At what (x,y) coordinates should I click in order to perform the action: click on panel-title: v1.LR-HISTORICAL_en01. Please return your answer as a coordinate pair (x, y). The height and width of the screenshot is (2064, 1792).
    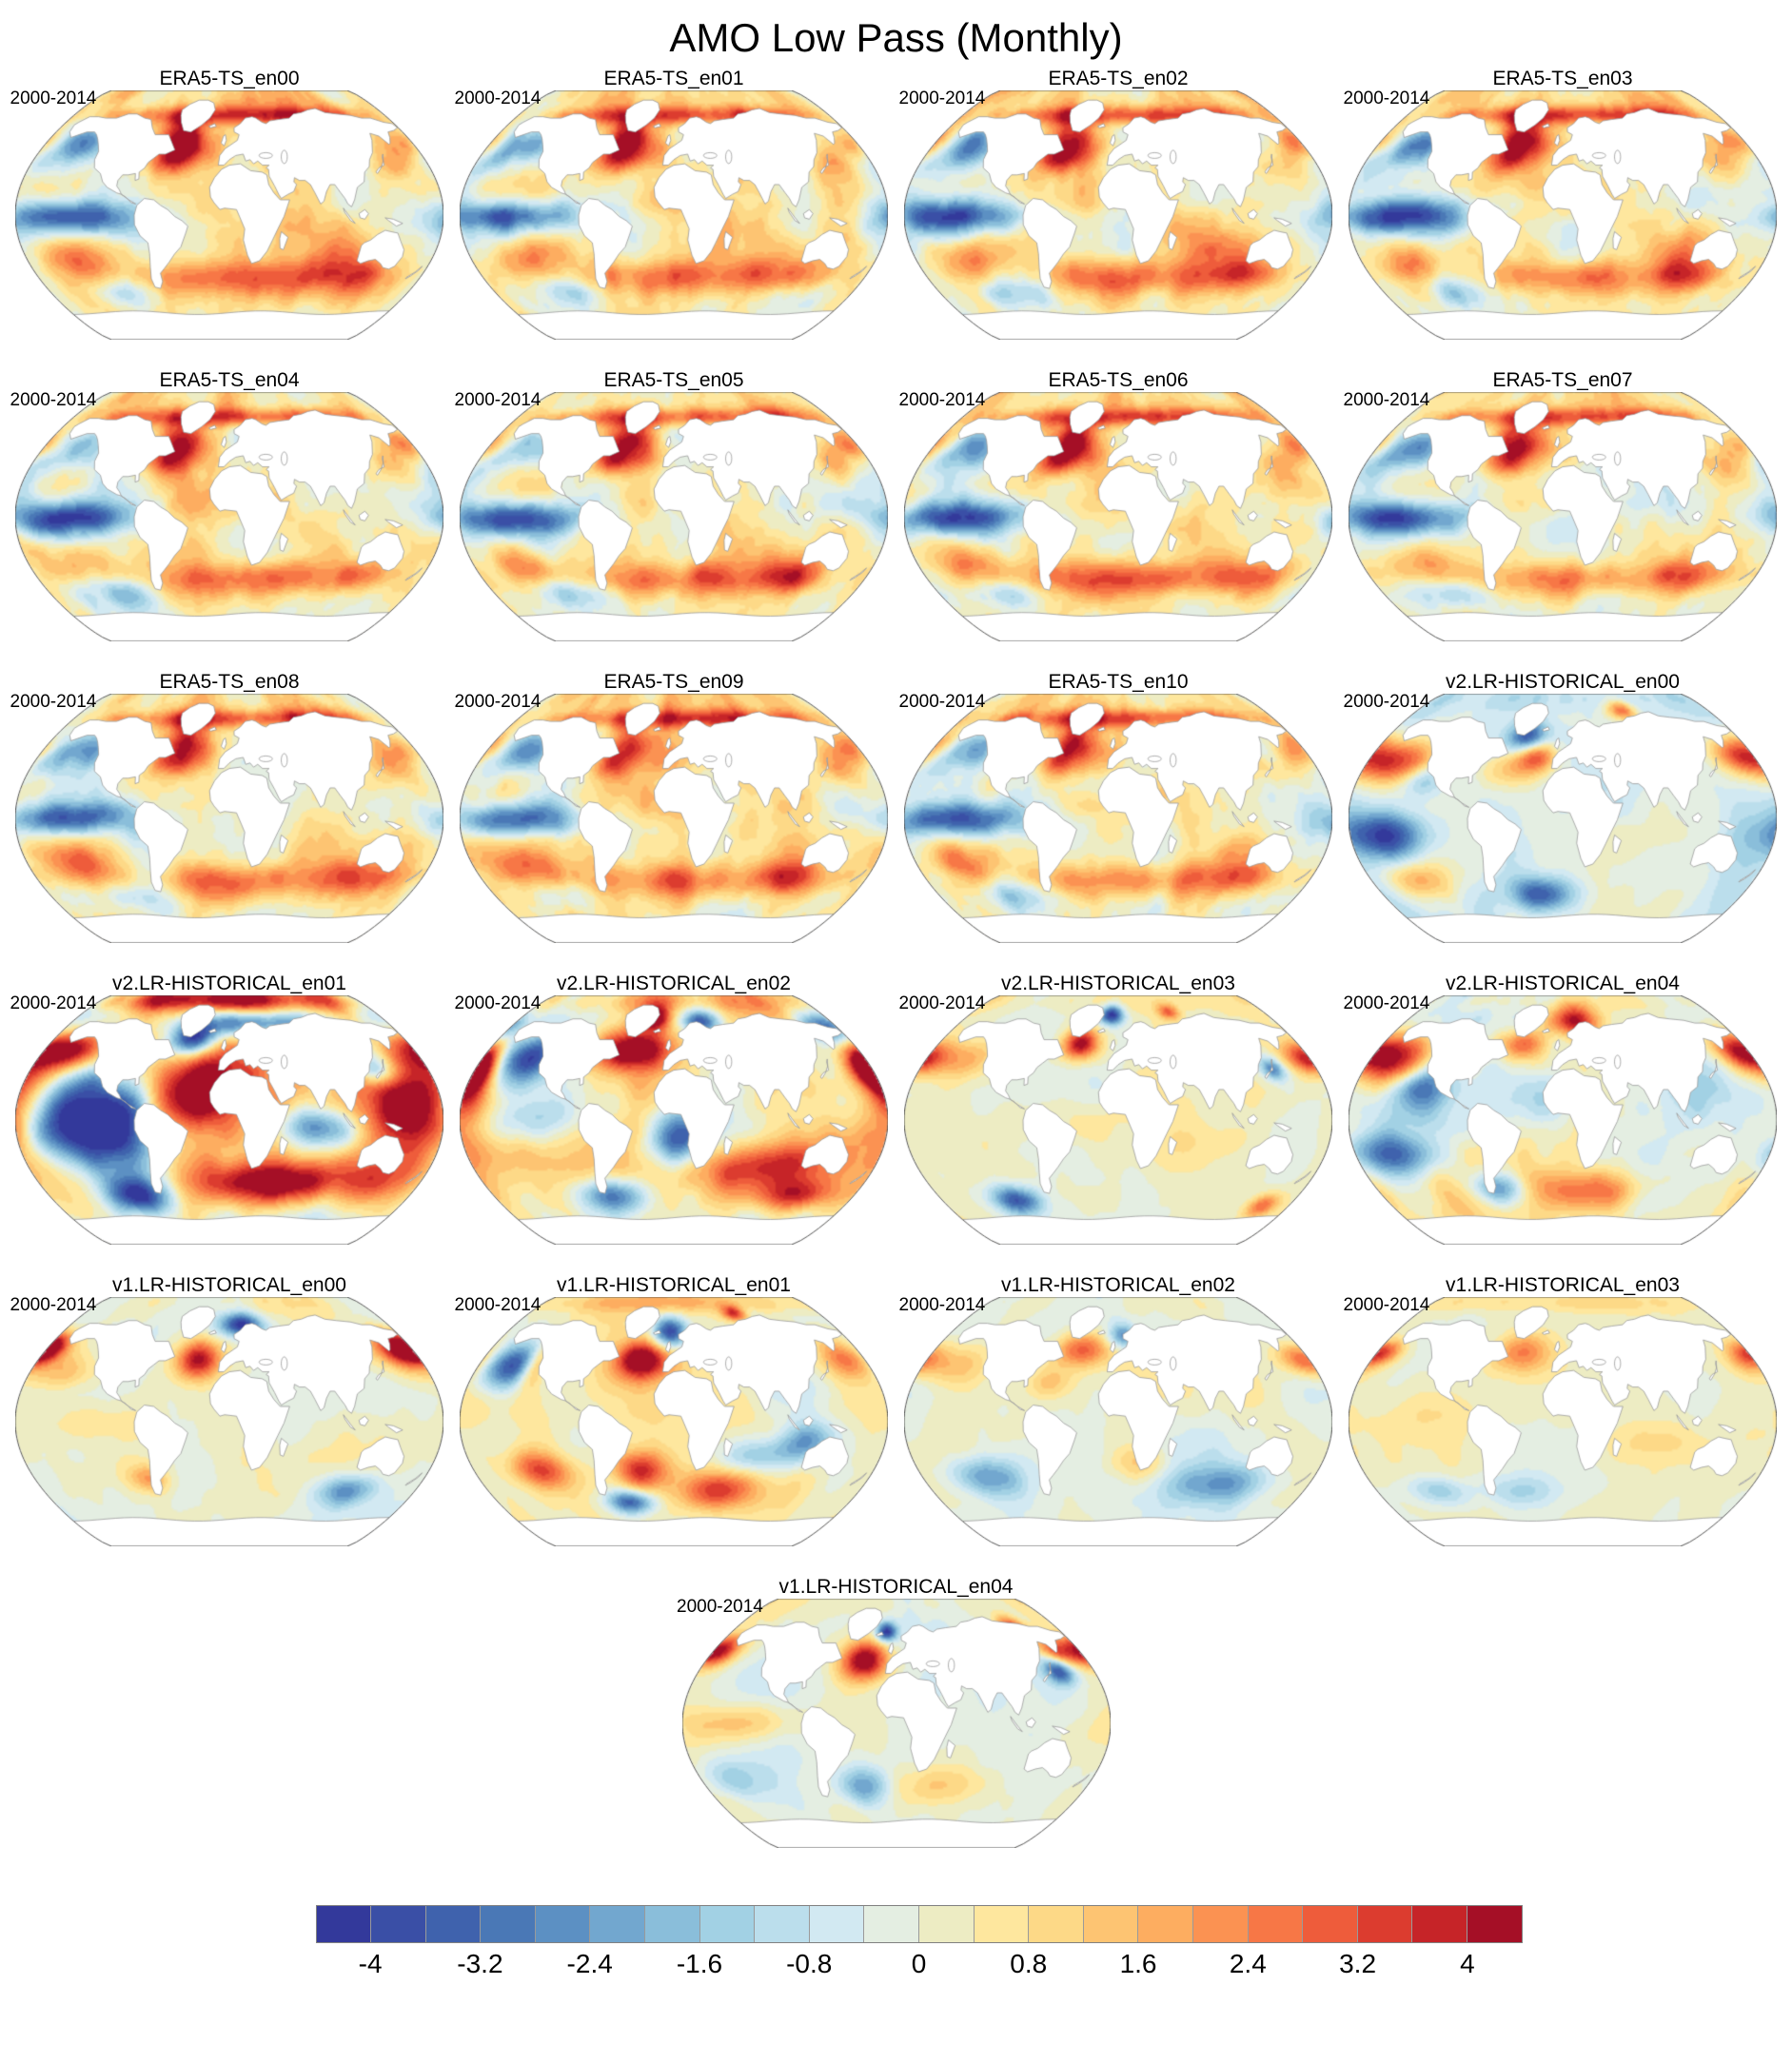
    Looking at the image, I should click on (674, 1285).